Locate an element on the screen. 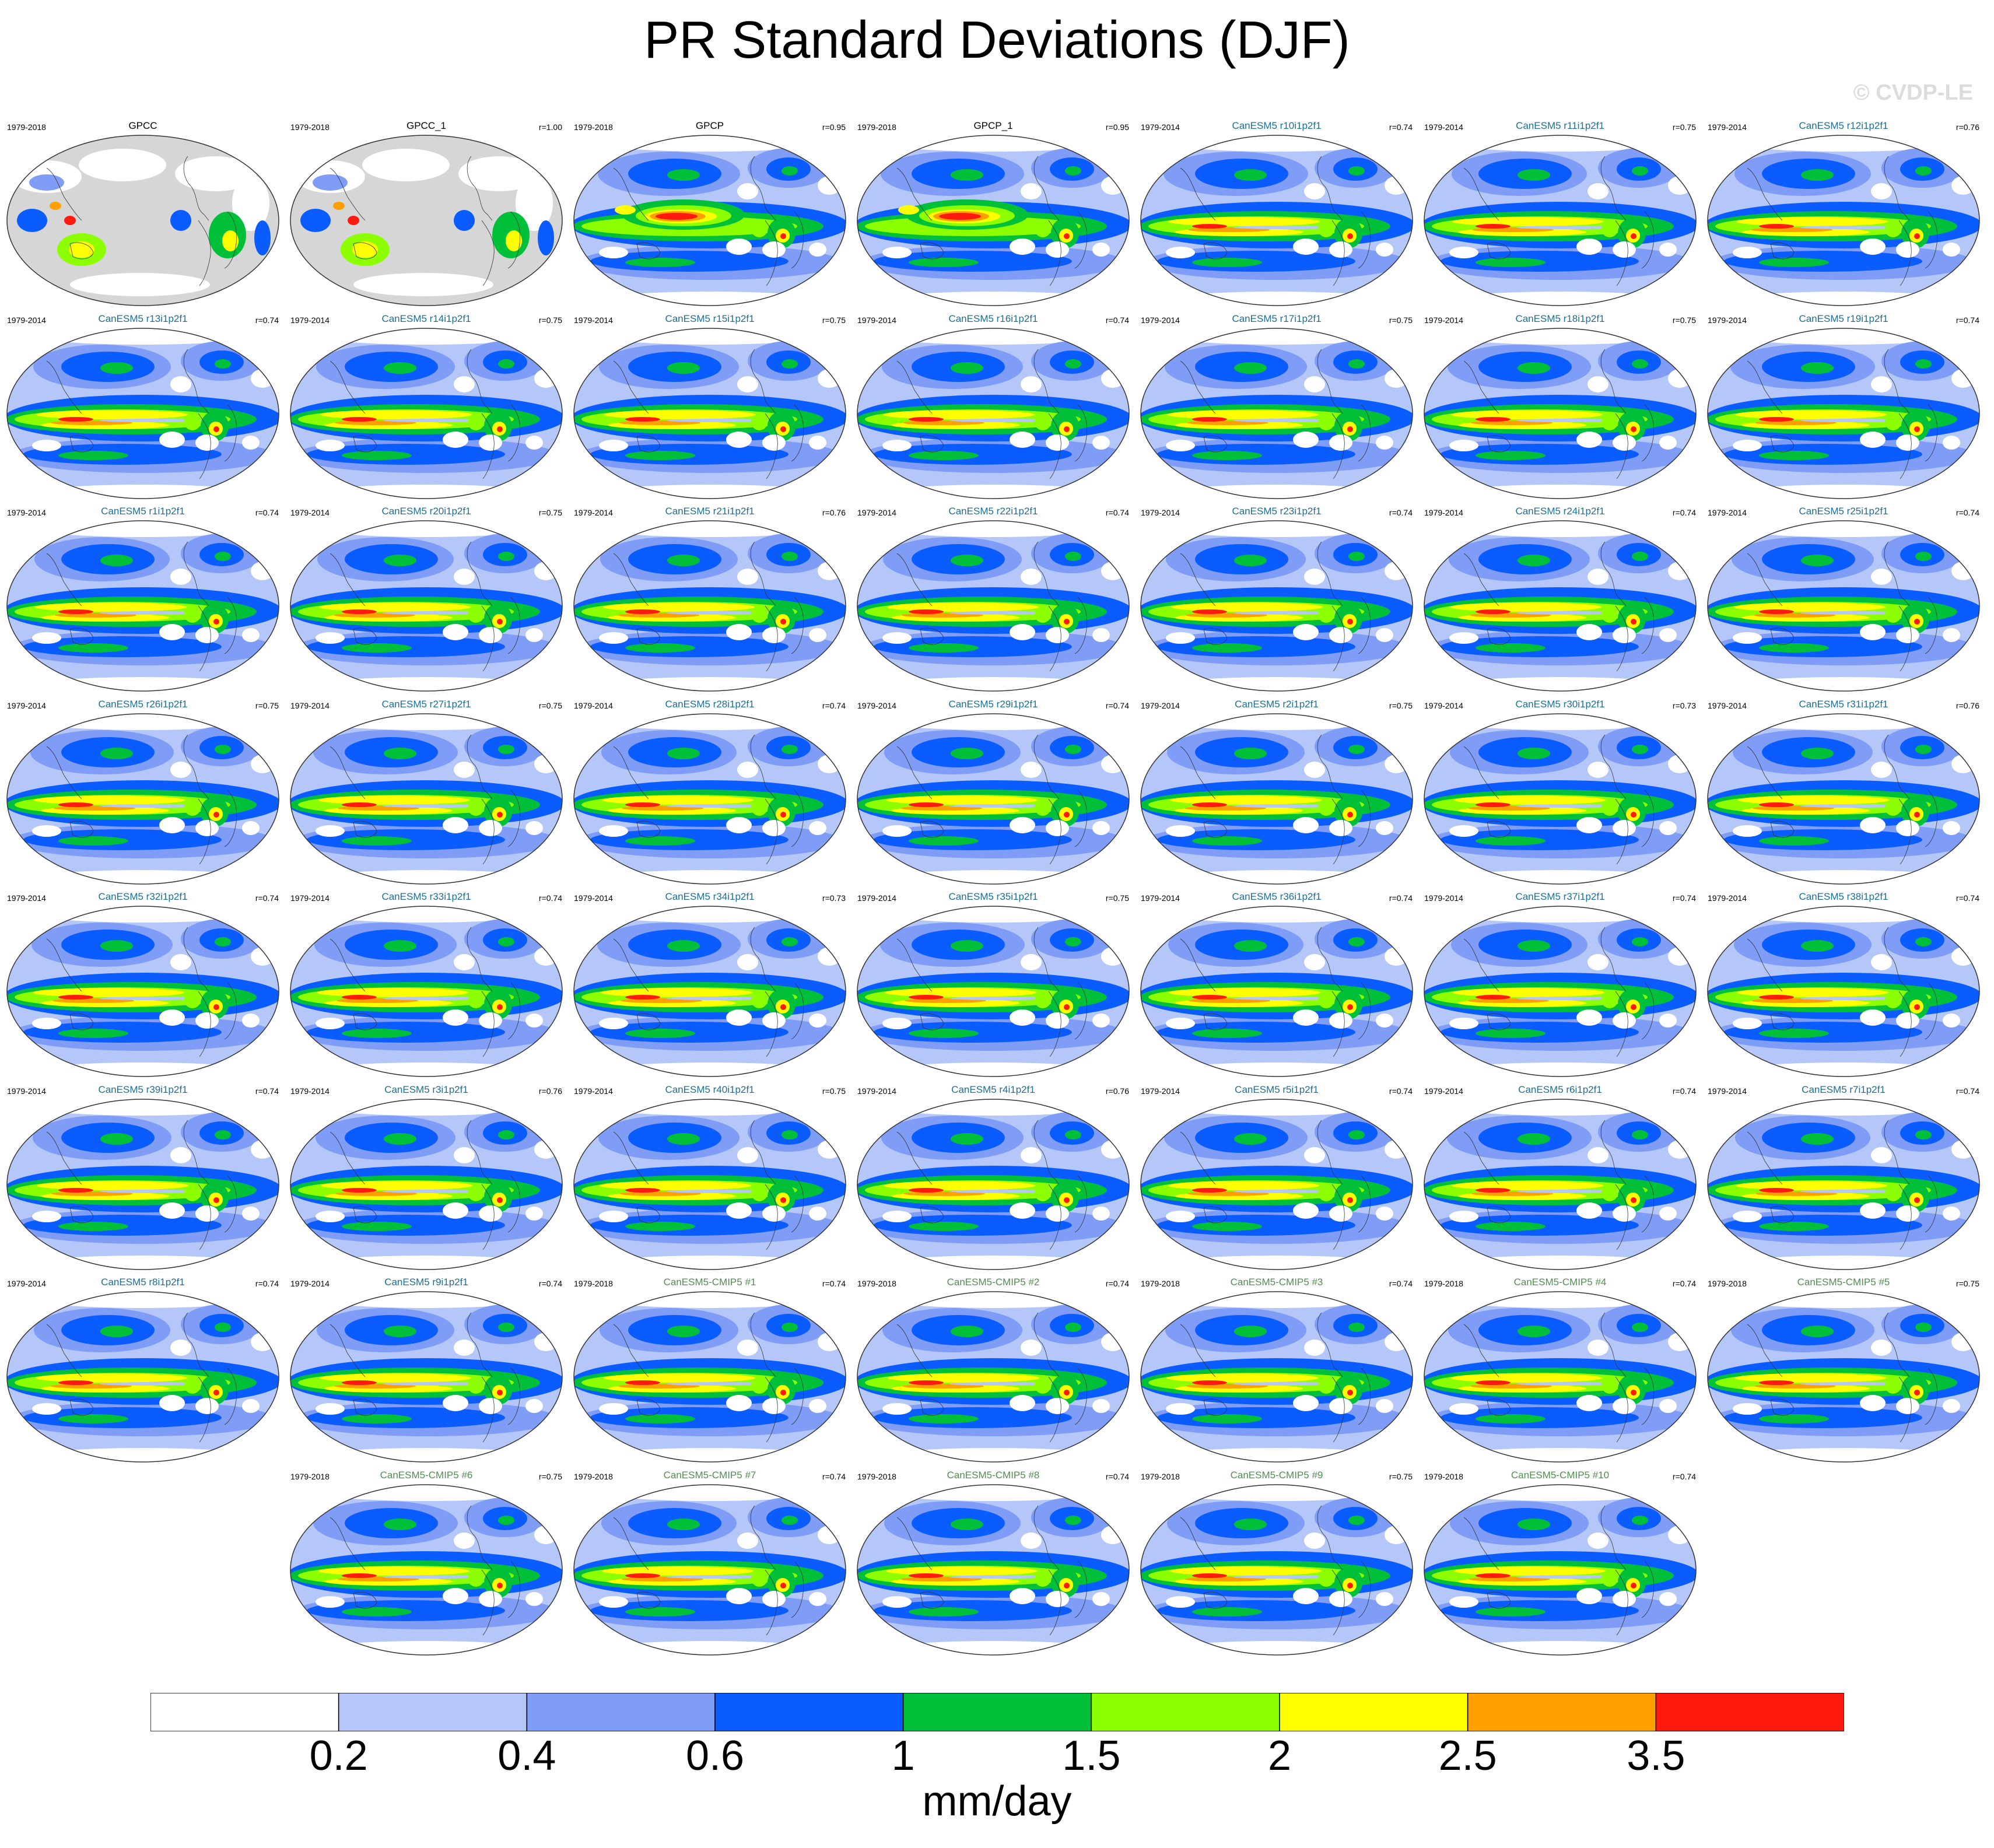 The image size is (1994, 1848). panel-title: CanESM5 r3i1p2f1 is located at coordinates (426, 1089).